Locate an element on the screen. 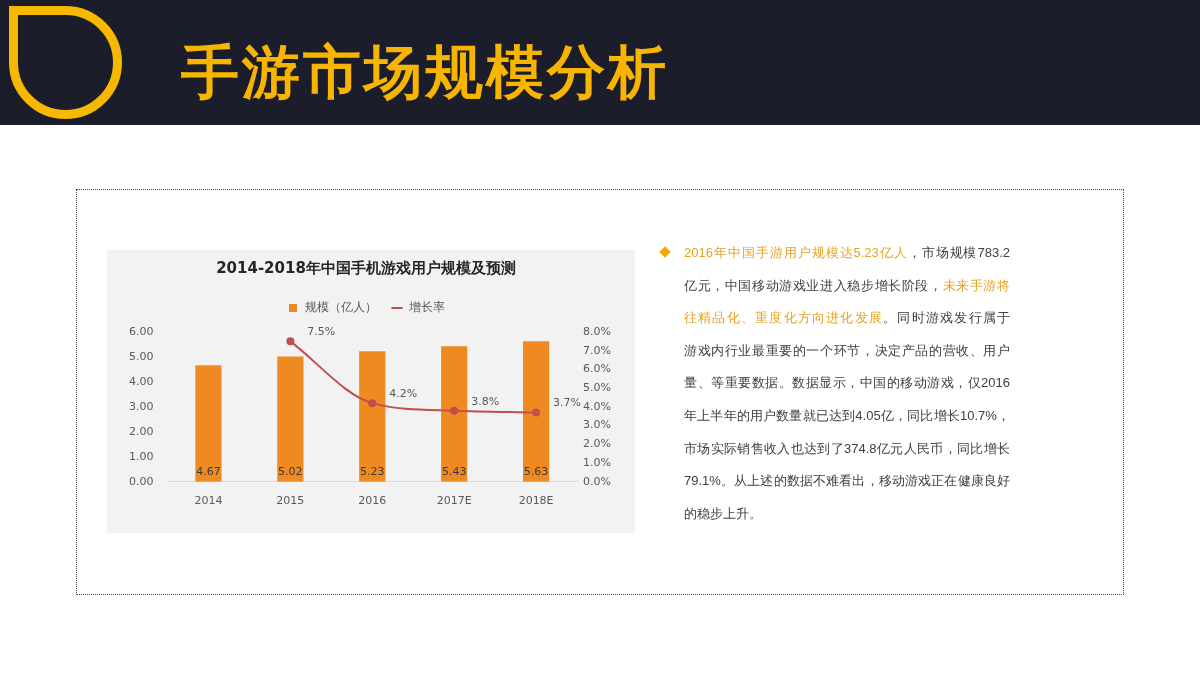 This screenshot has height=675, width=1200. y2-tick-label: 3.0% is located at coordinates (597, 425).